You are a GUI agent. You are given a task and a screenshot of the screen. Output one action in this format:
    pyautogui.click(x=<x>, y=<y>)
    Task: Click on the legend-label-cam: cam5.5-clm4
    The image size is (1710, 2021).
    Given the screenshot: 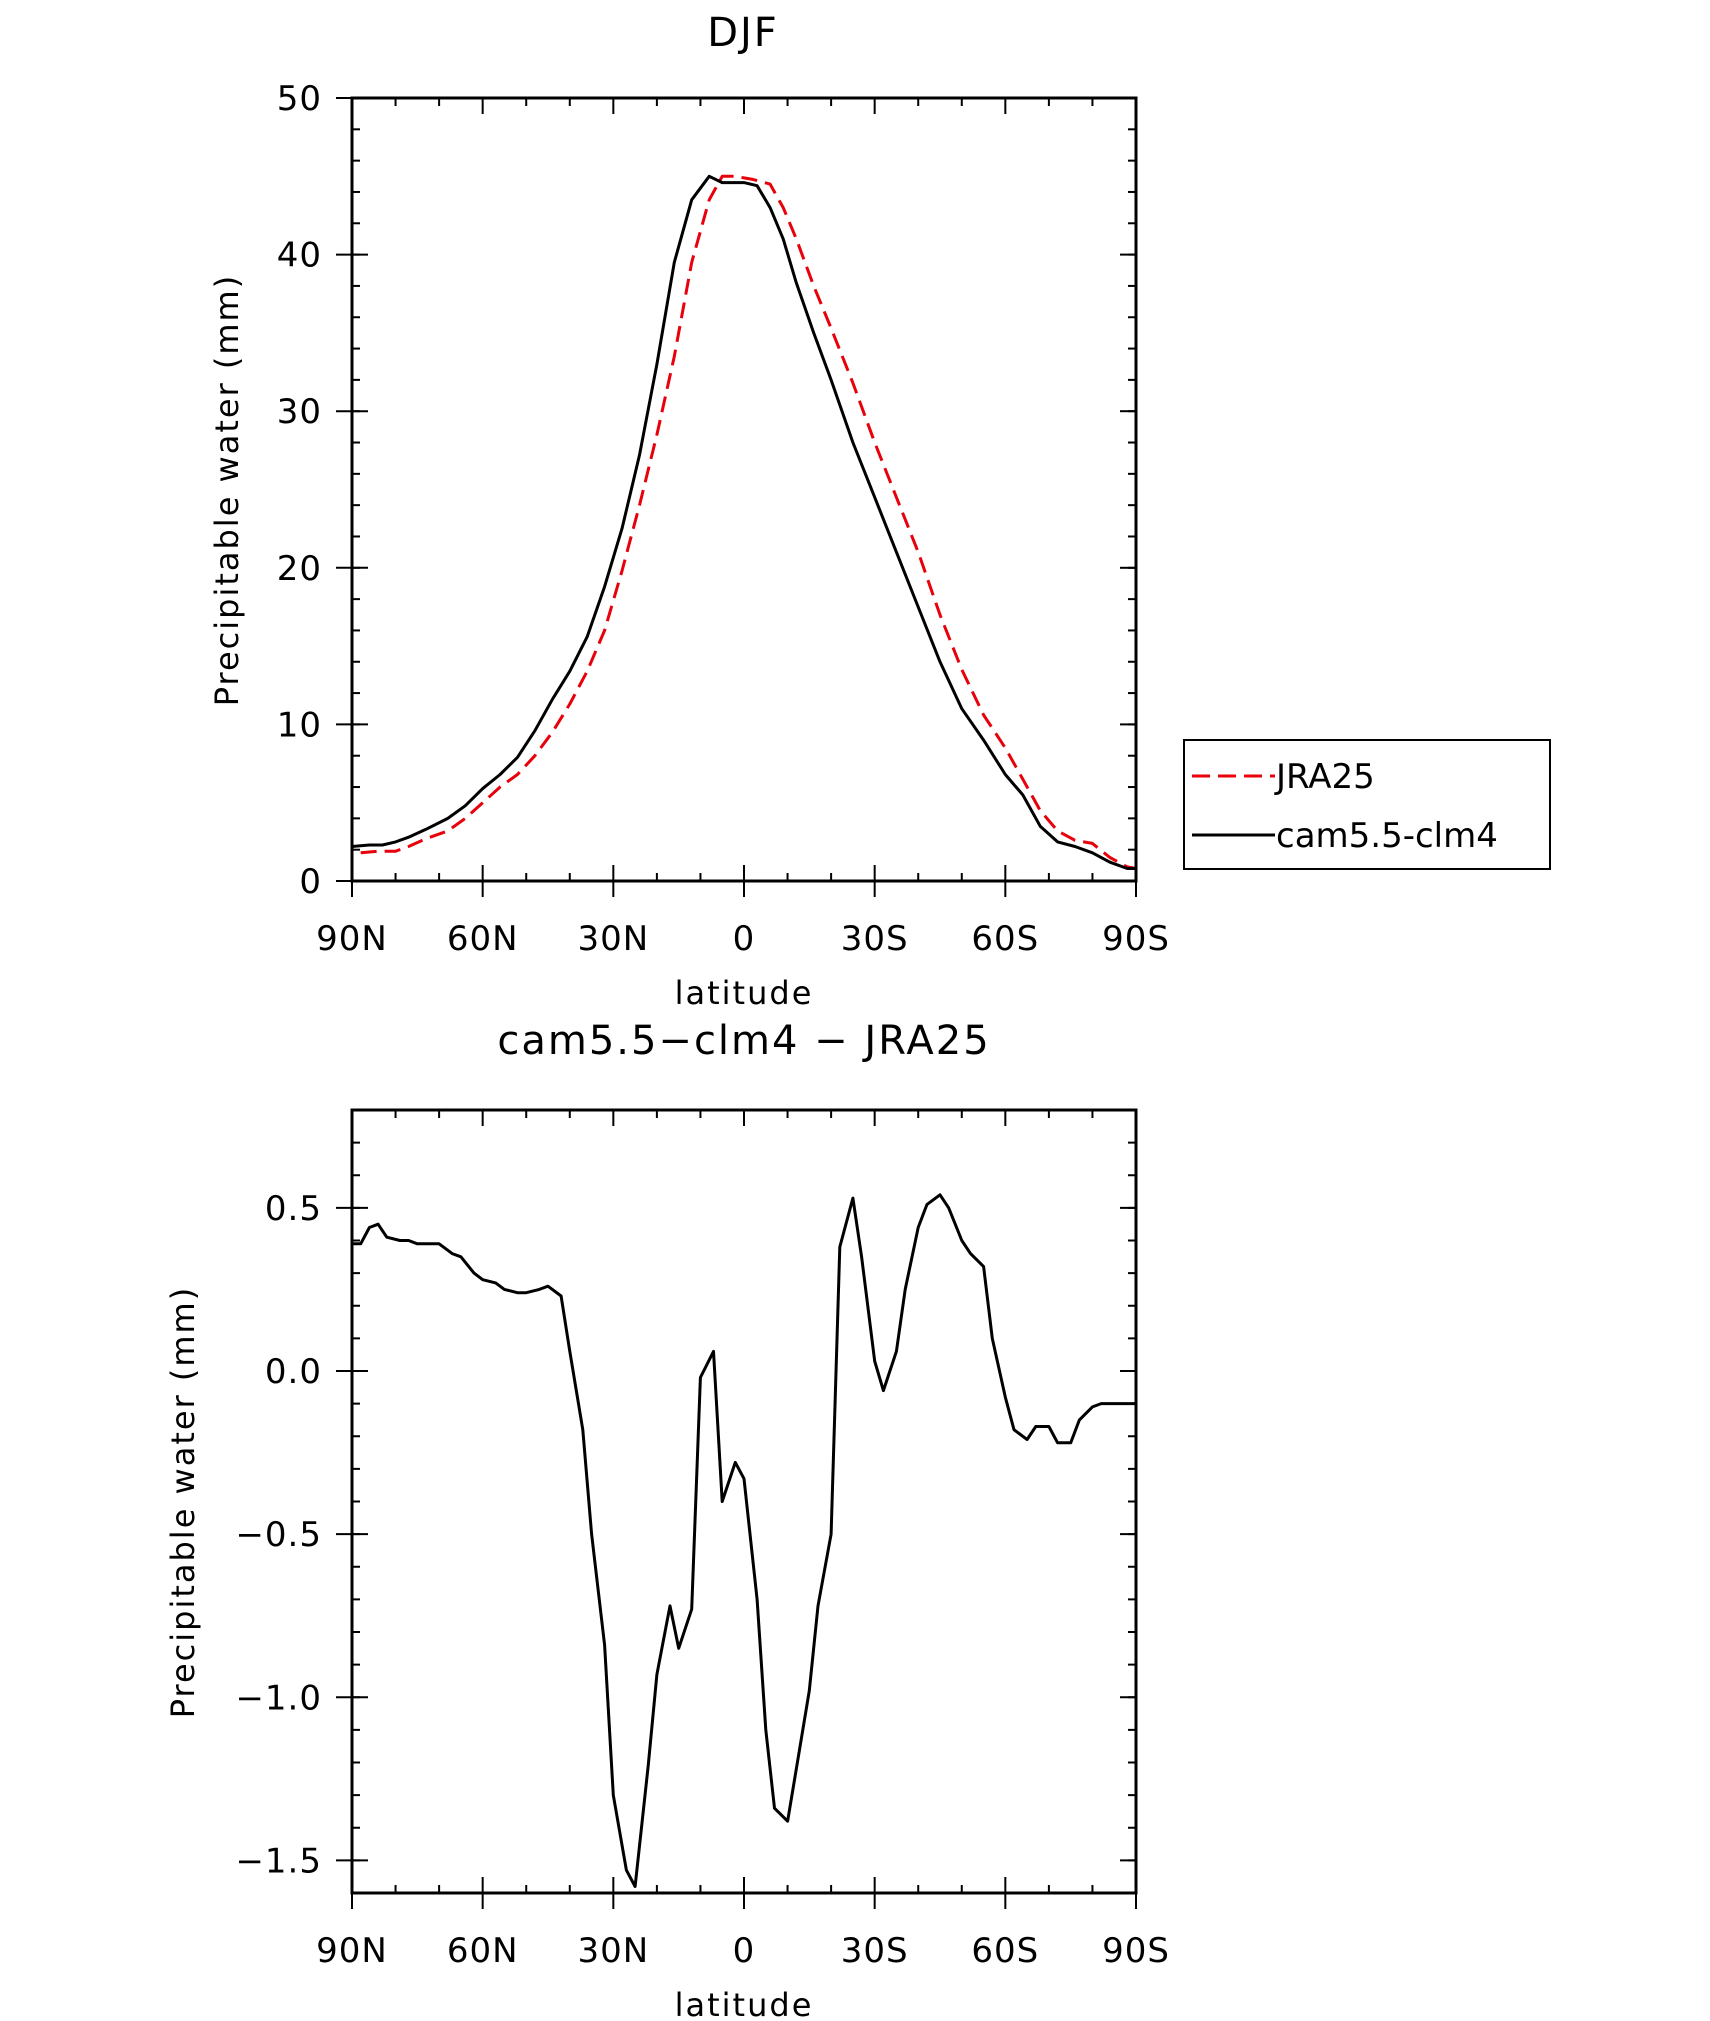 What is the action you would take?
    pyautogui.click(x=1387, y=836)
    